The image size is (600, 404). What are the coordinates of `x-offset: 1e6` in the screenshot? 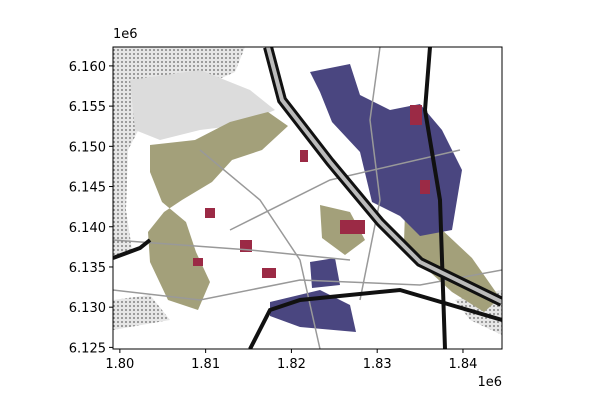 It's located at (489, 382).